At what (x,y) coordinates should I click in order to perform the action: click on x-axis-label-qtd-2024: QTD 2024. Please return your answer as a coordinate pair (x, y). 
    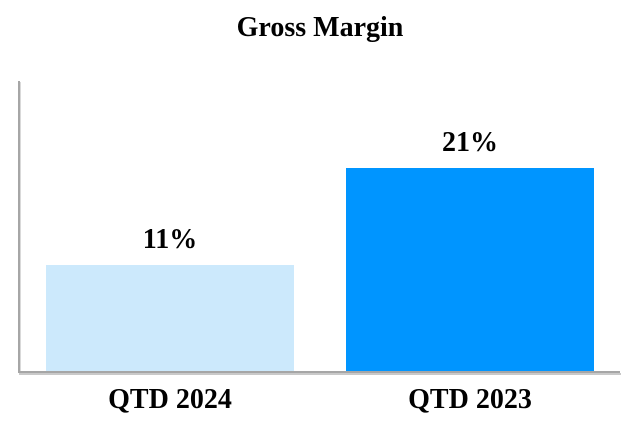
    Looking at the image, I should click on (170, 399).